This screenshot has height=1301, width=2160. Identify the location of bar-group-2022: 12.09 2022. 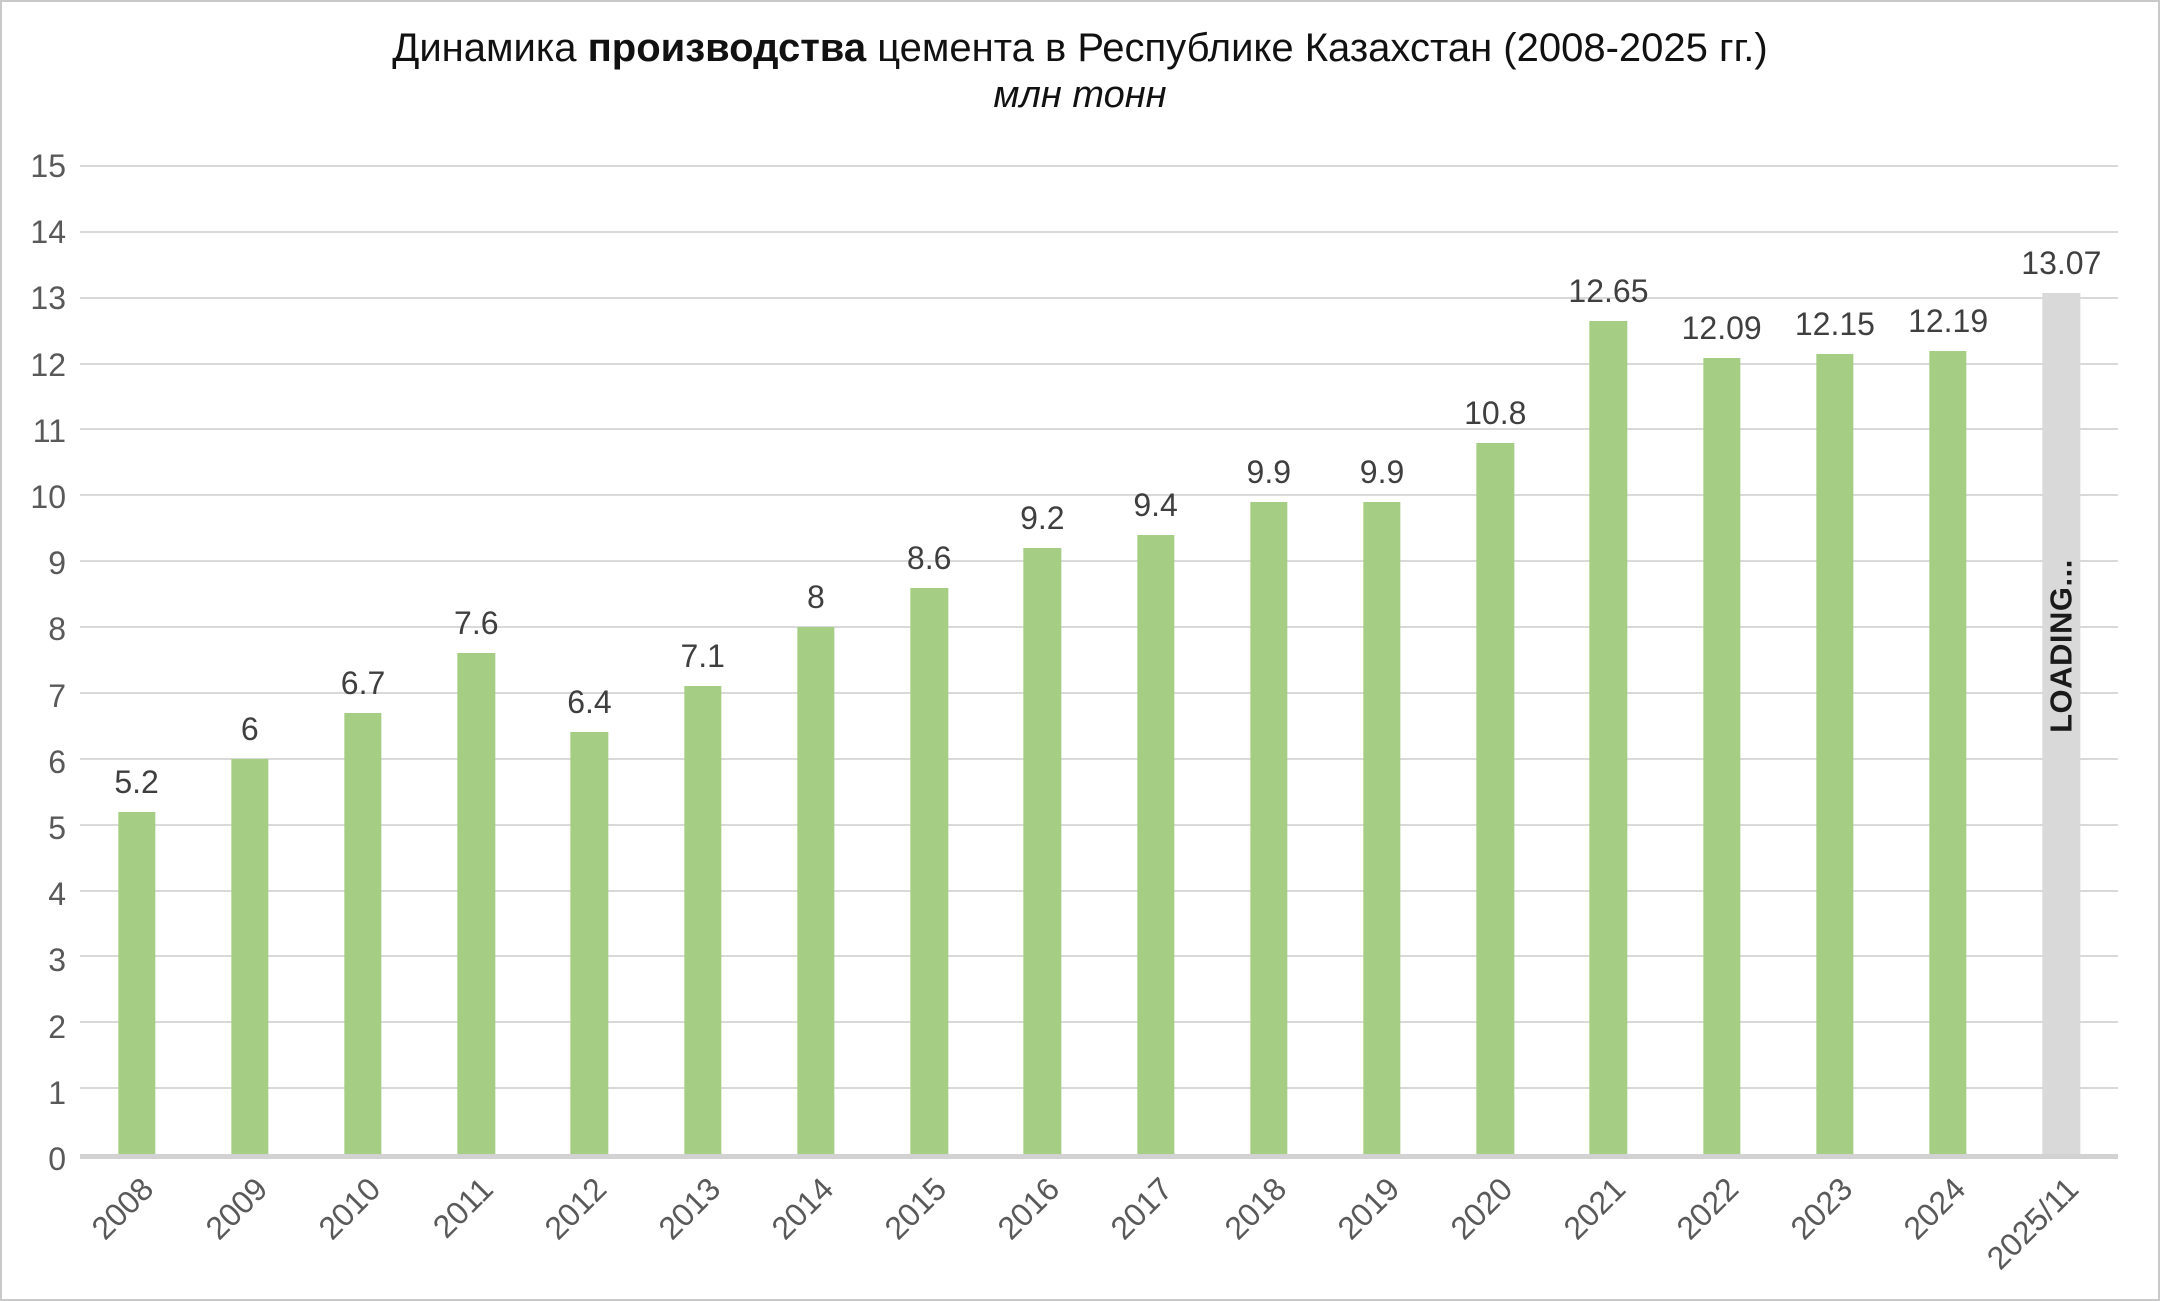
(1721, 706).